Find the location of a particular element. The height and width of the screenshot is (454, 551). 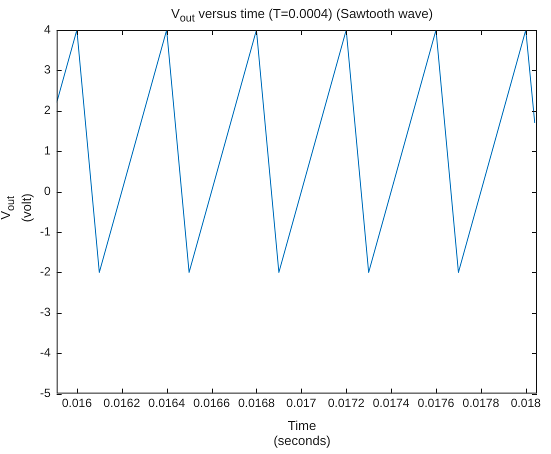

x-tick-label: 0.0168 is located at coordinates (257, 403).